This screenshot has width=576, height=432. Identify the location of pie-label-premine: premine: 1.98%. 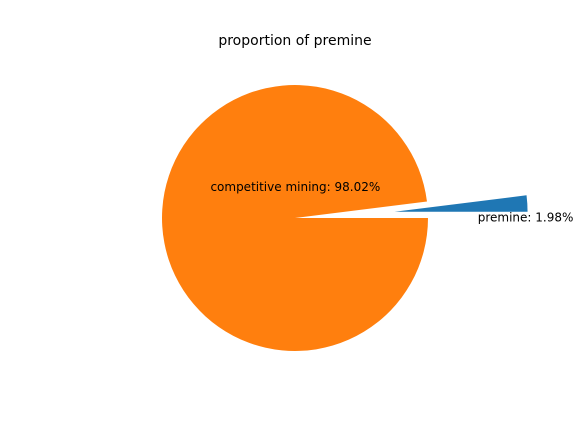
(526, 218).